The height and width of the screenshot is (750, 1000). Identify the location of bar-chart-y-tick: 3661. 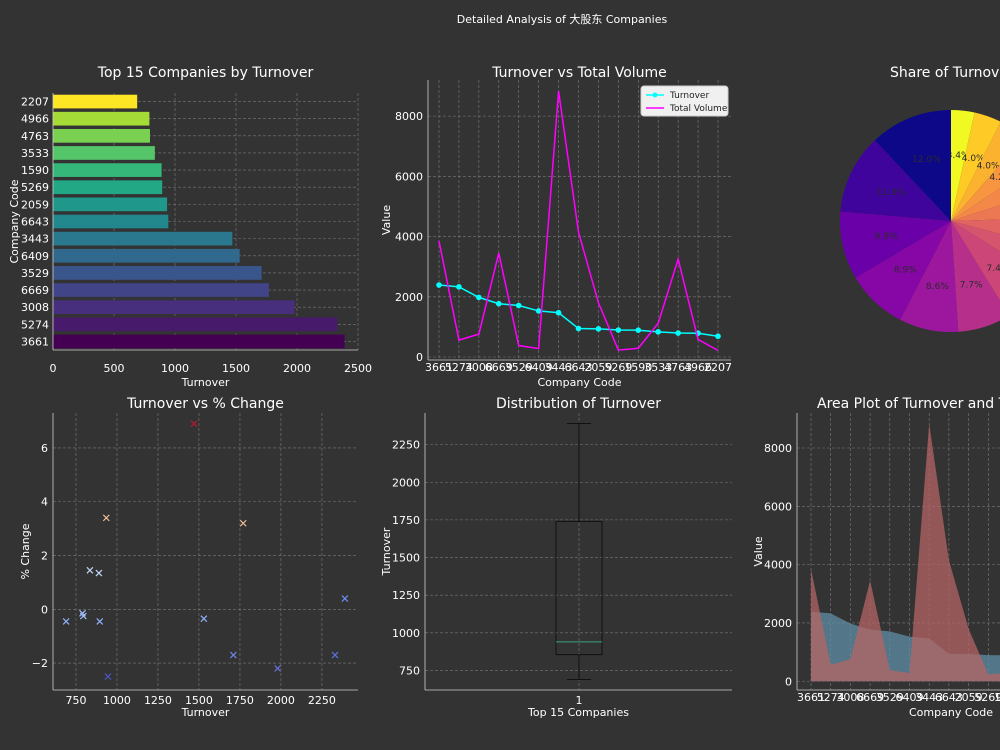
(35, 341).